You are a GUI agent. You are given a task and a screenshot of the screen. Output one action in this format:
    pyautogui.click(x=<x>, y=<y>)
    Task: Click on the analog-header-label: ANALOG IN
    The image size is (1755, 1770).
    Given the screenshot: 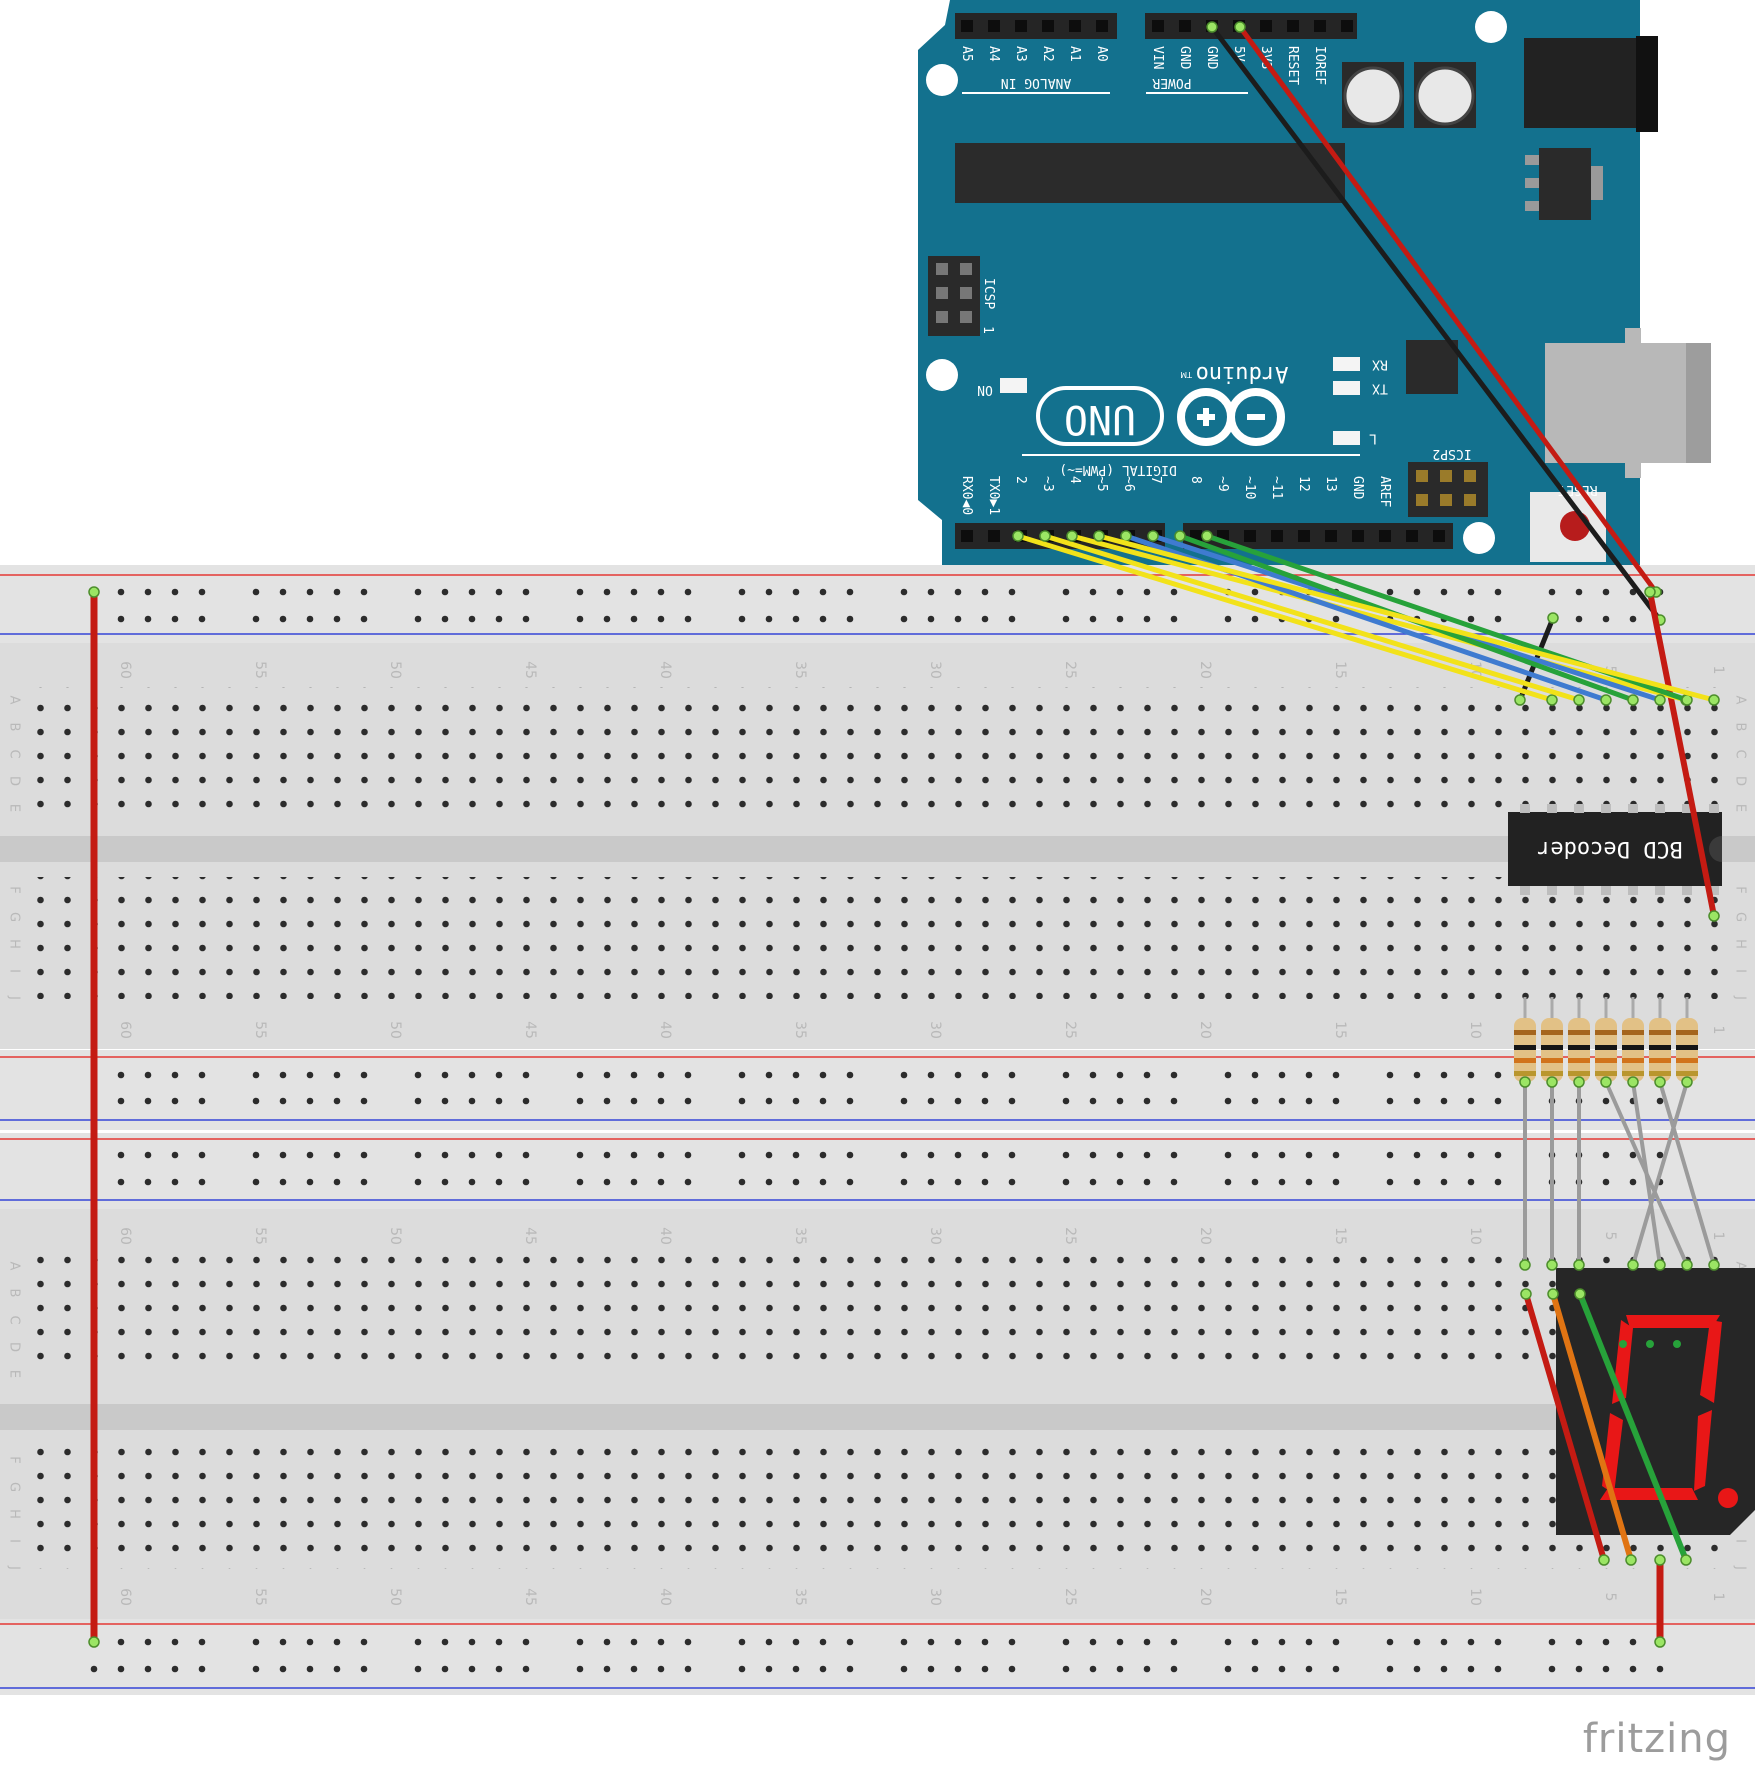 What is the action you would take?
    pyautogui.click(x=1036, y=82)
    